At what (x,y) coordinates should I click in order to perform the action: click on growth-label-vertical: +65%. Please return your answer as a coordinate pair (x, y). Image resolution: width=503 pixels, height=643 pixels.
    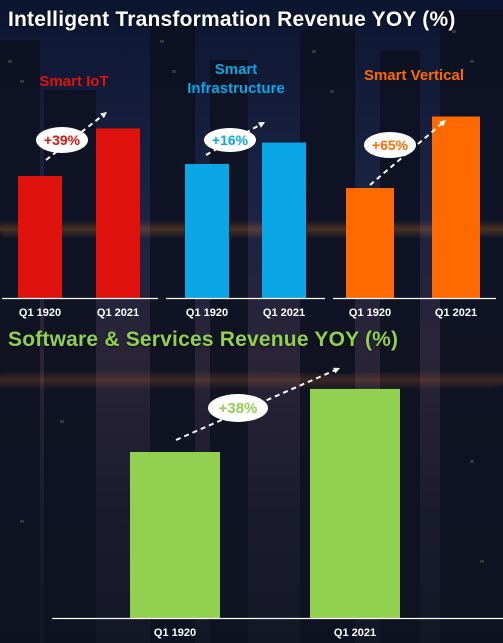
    Looking at the image, I should click on (390, 145).